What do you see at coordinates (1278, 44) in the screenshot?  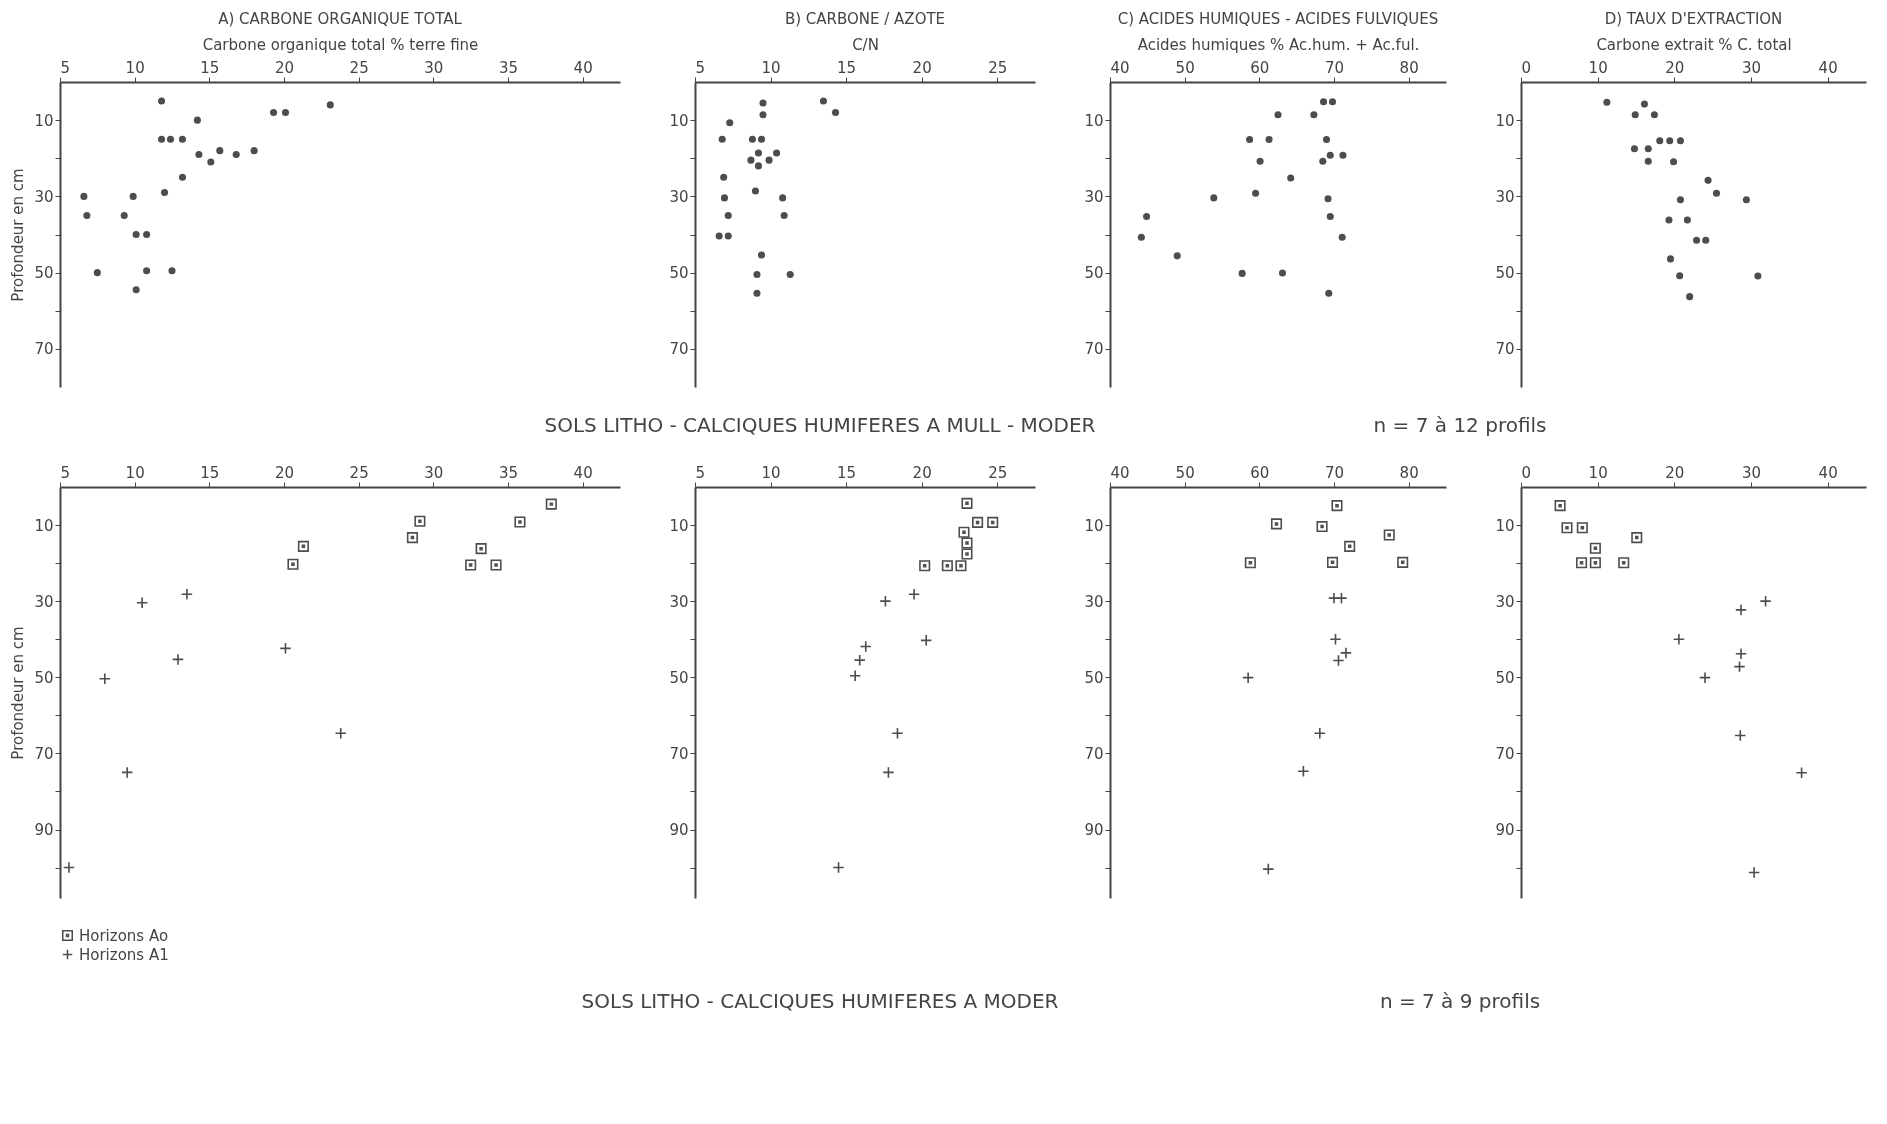 I see `x-axis-title: Acides humiques % Ac.hum. + Ac.ful.` at bounding box center [1278, 44].